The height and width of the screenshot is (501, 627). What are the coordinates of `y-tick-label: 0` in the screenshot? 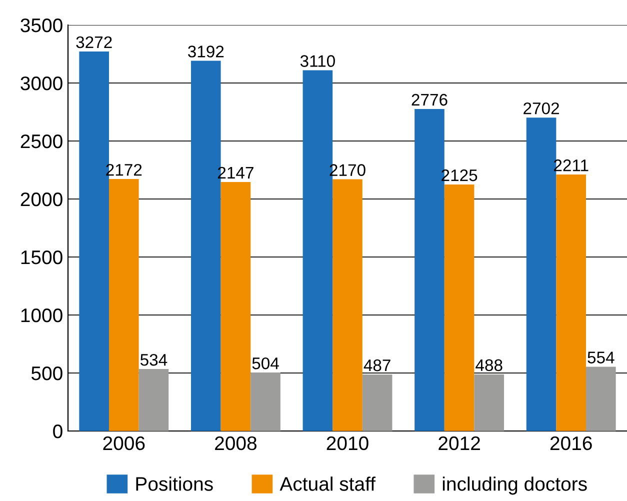 It's located at (57, 431).